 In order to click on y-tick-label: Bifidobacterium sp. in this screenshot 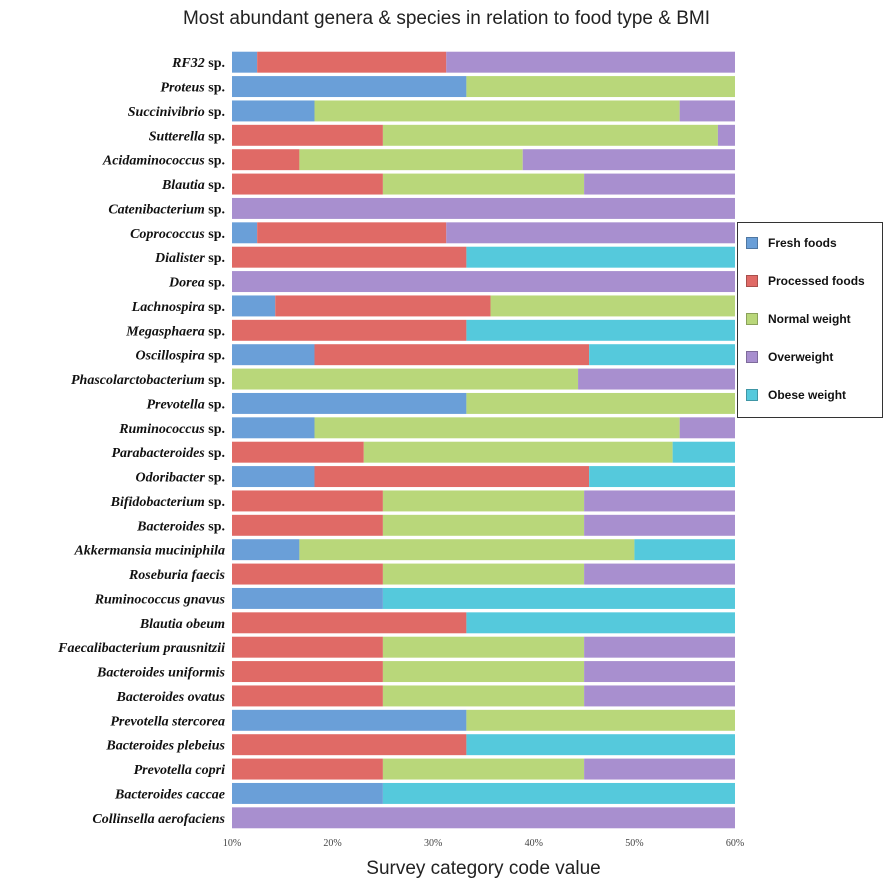, I will do `click(167, 502)`.